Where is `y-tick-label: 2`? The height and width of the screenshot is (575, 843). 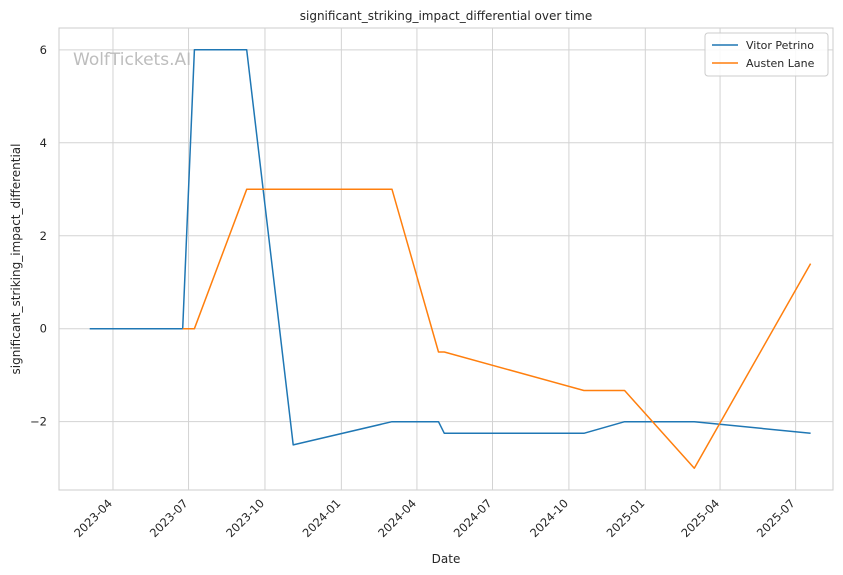
y-tick-label: 2 is located at coordinates (43, 236).